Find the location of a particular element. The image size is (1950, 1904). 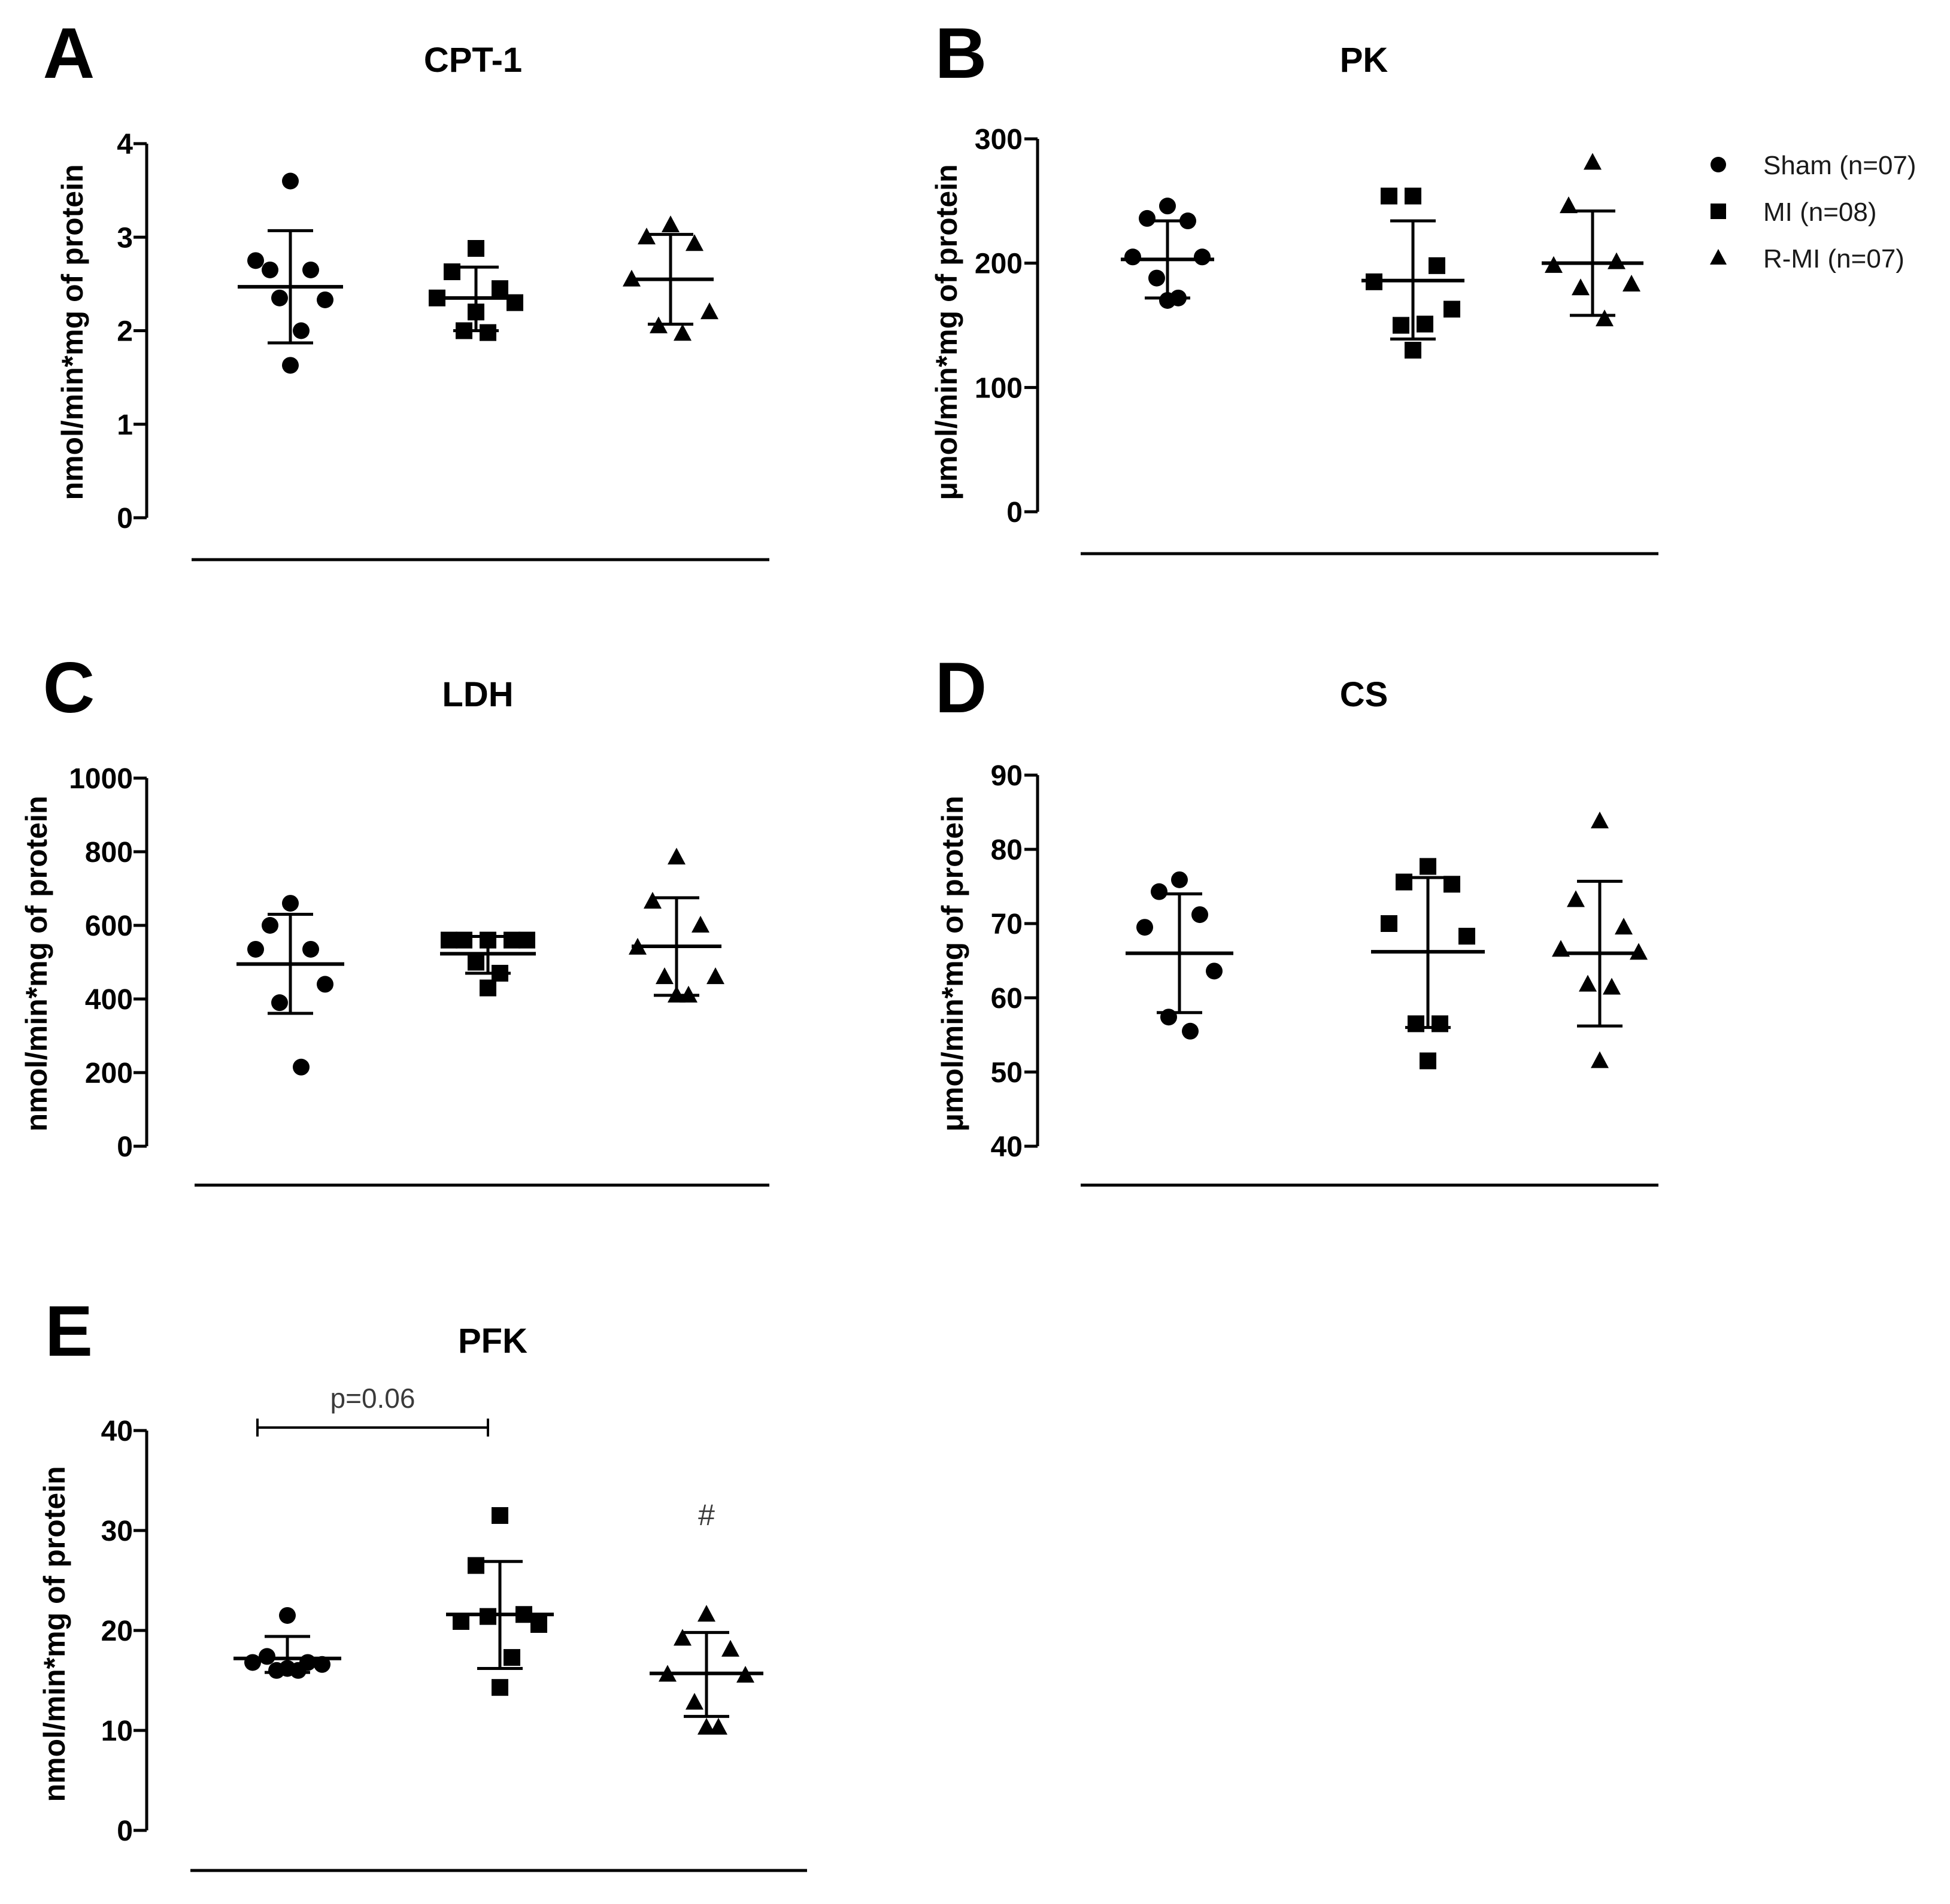

chart-panel-b: B PK μmol/min*mg of protein 0 100 200 300 is located at coordinates (1294, 284).